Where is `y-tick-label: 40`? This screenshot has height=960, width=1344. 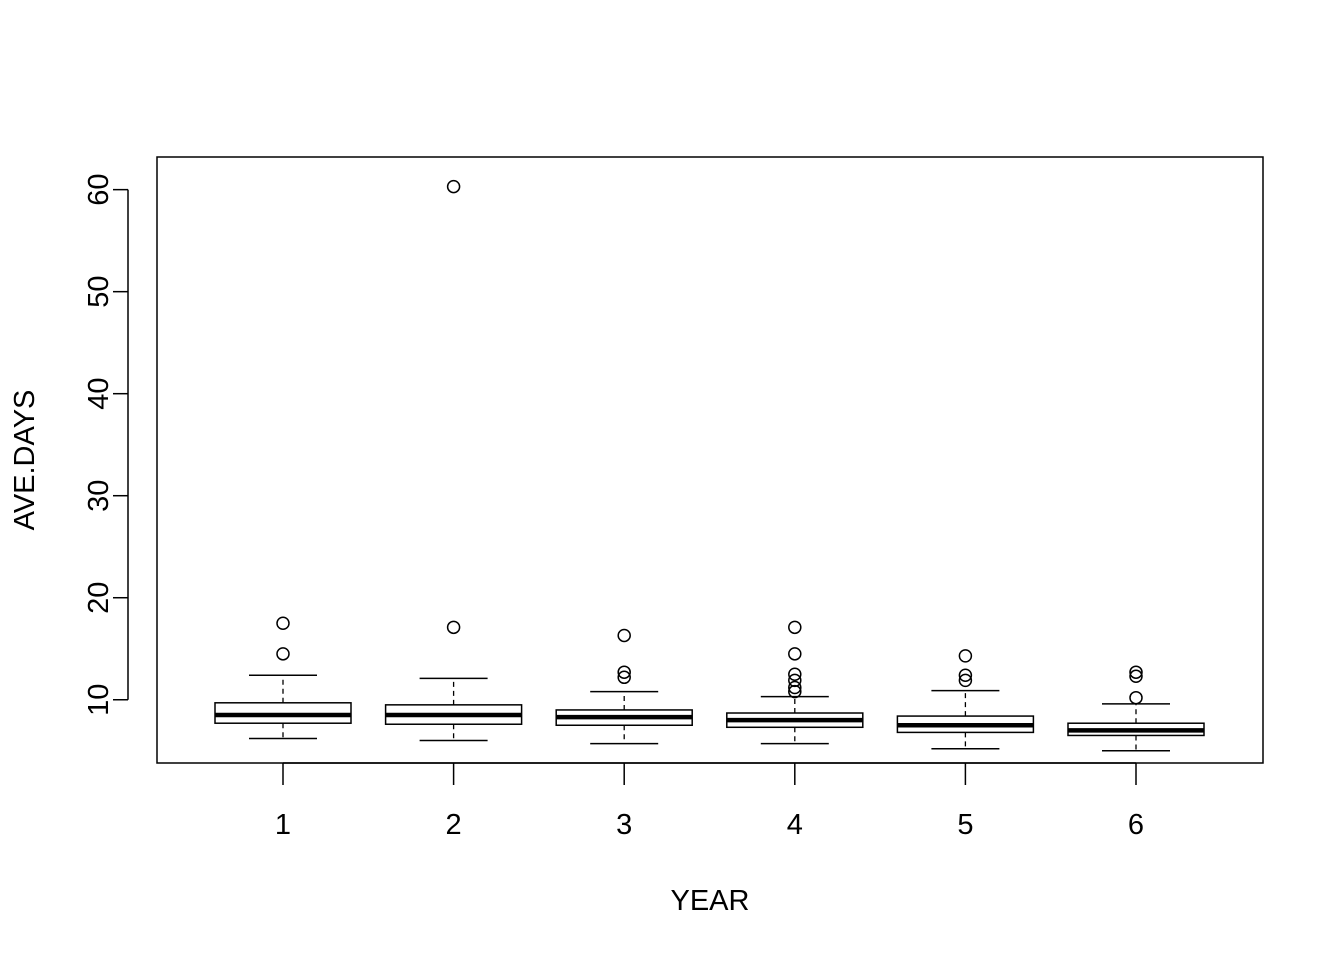 y-tick-label: 40 is located at coordinates (99, 394).